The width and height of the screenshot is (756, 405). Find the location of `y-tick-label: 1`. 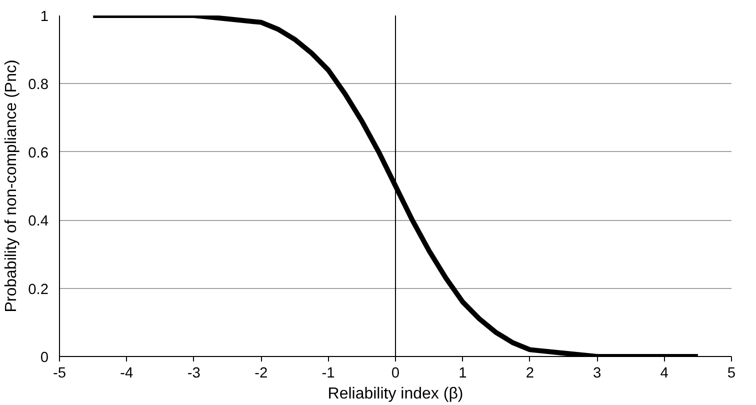

y-tick-label: 1 is located at coordinates (44, 17).